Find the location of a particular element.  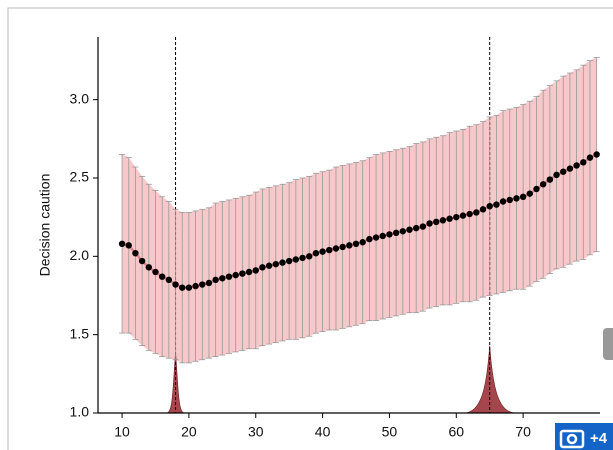

y-tick-label: 1.5 is located at coordinates (80, 333).